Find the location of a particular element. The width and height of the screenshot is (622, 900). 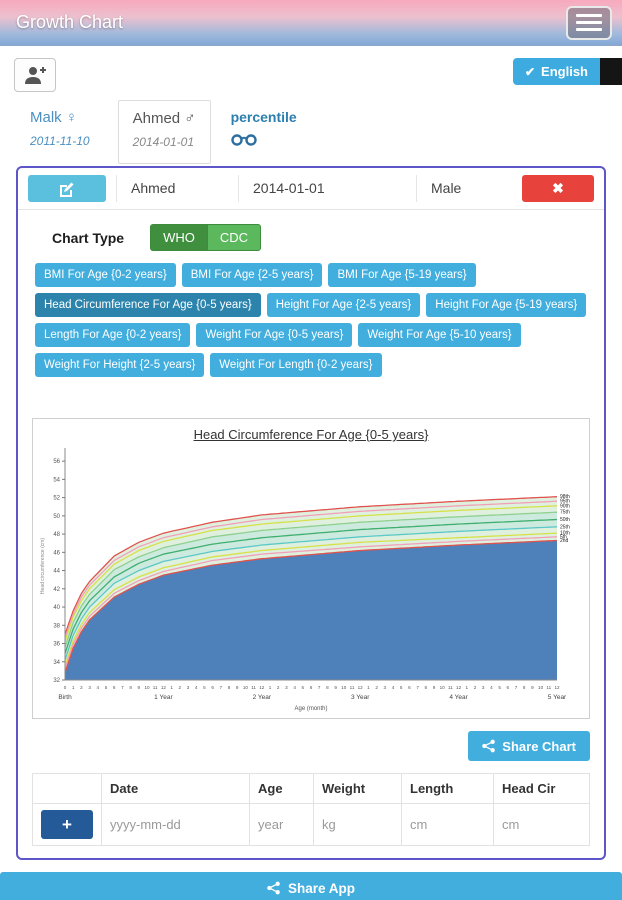

standard-cdc-button: CDC is located at coordinates (234, 237).